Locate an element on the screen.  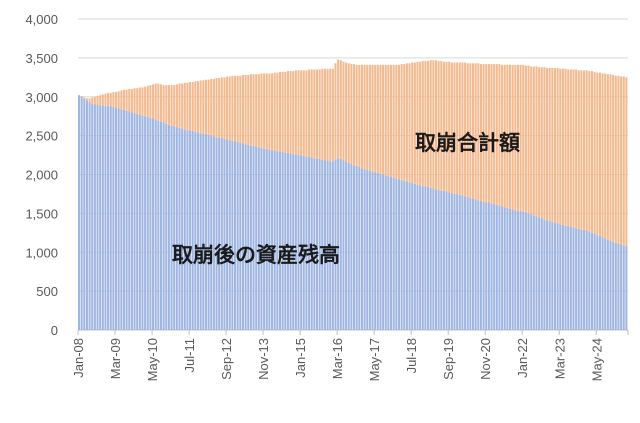
x-tick-label: Nov-13 is located at coordinates (263, 359).